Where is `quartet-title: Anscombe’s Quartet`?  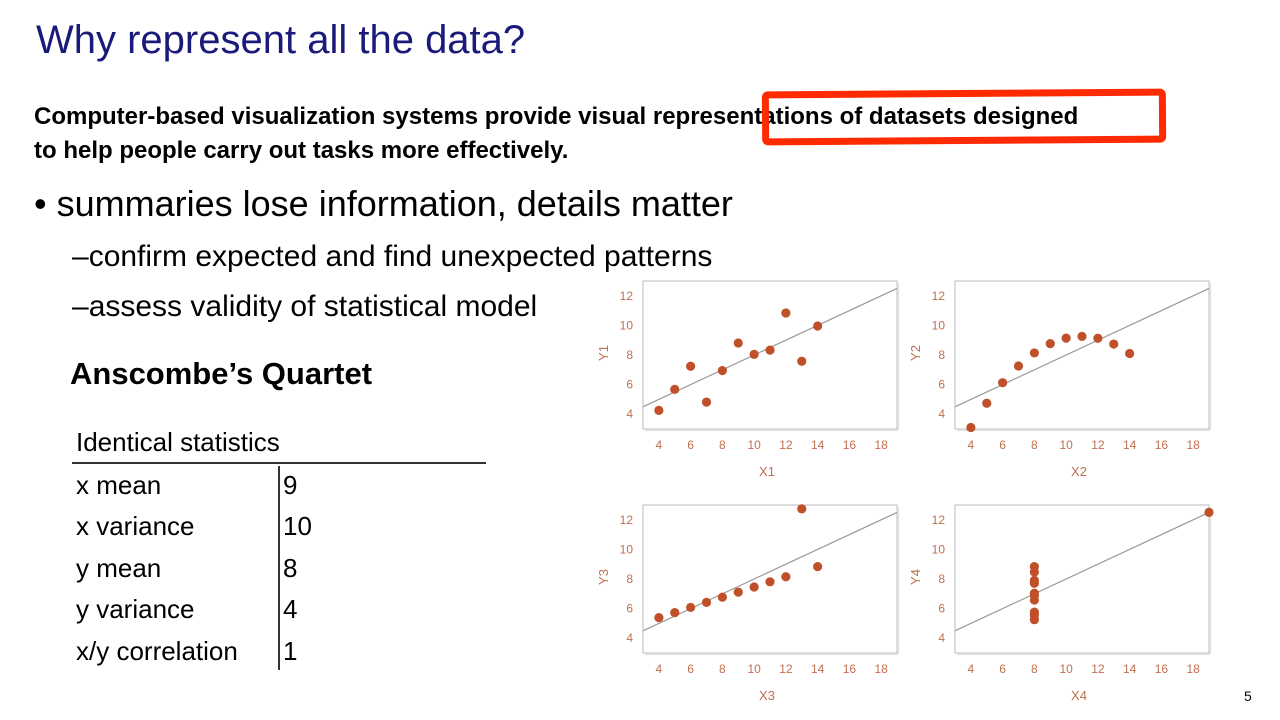 quartet-title: Anscombe’s Quartet is located at coordinates (221, 373).